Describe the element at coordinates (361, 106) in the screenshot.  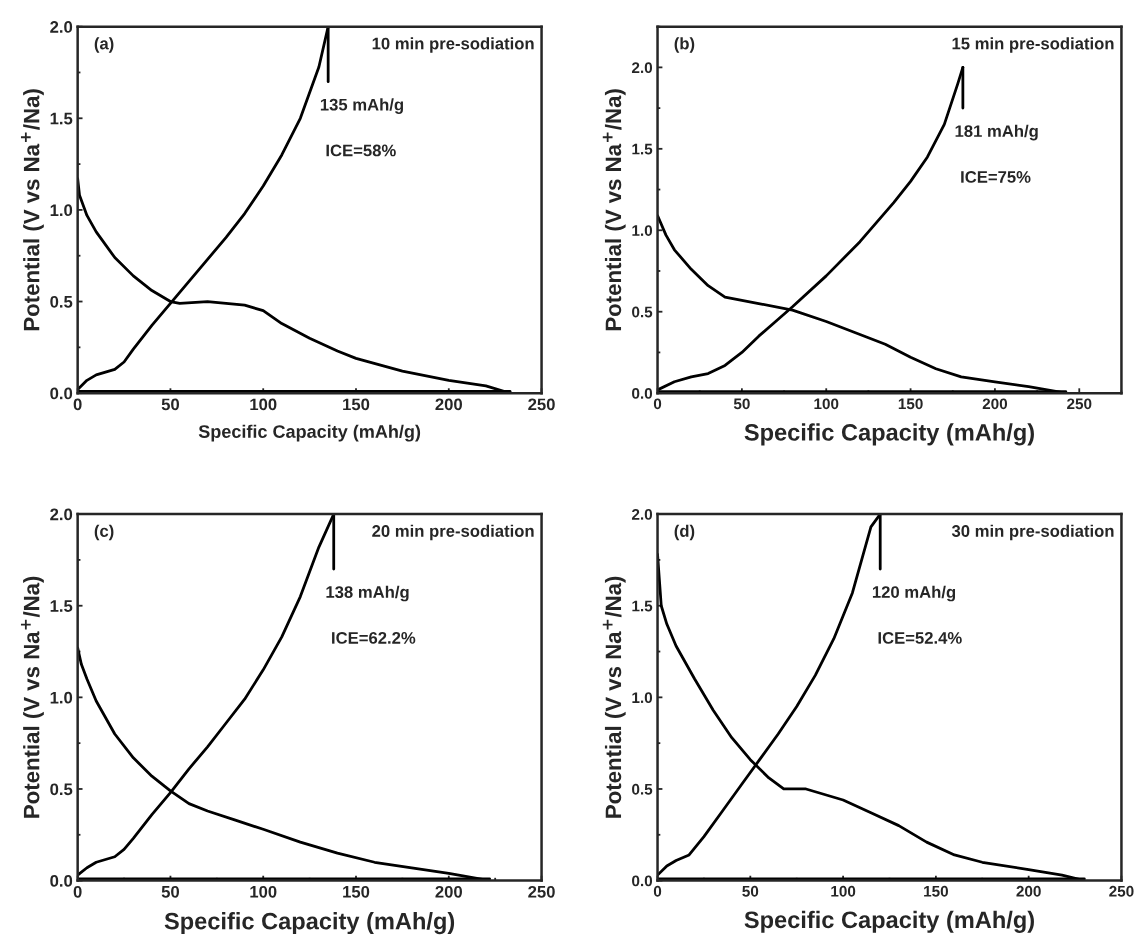
I see `annotation: 135 mAh/g` at that location.